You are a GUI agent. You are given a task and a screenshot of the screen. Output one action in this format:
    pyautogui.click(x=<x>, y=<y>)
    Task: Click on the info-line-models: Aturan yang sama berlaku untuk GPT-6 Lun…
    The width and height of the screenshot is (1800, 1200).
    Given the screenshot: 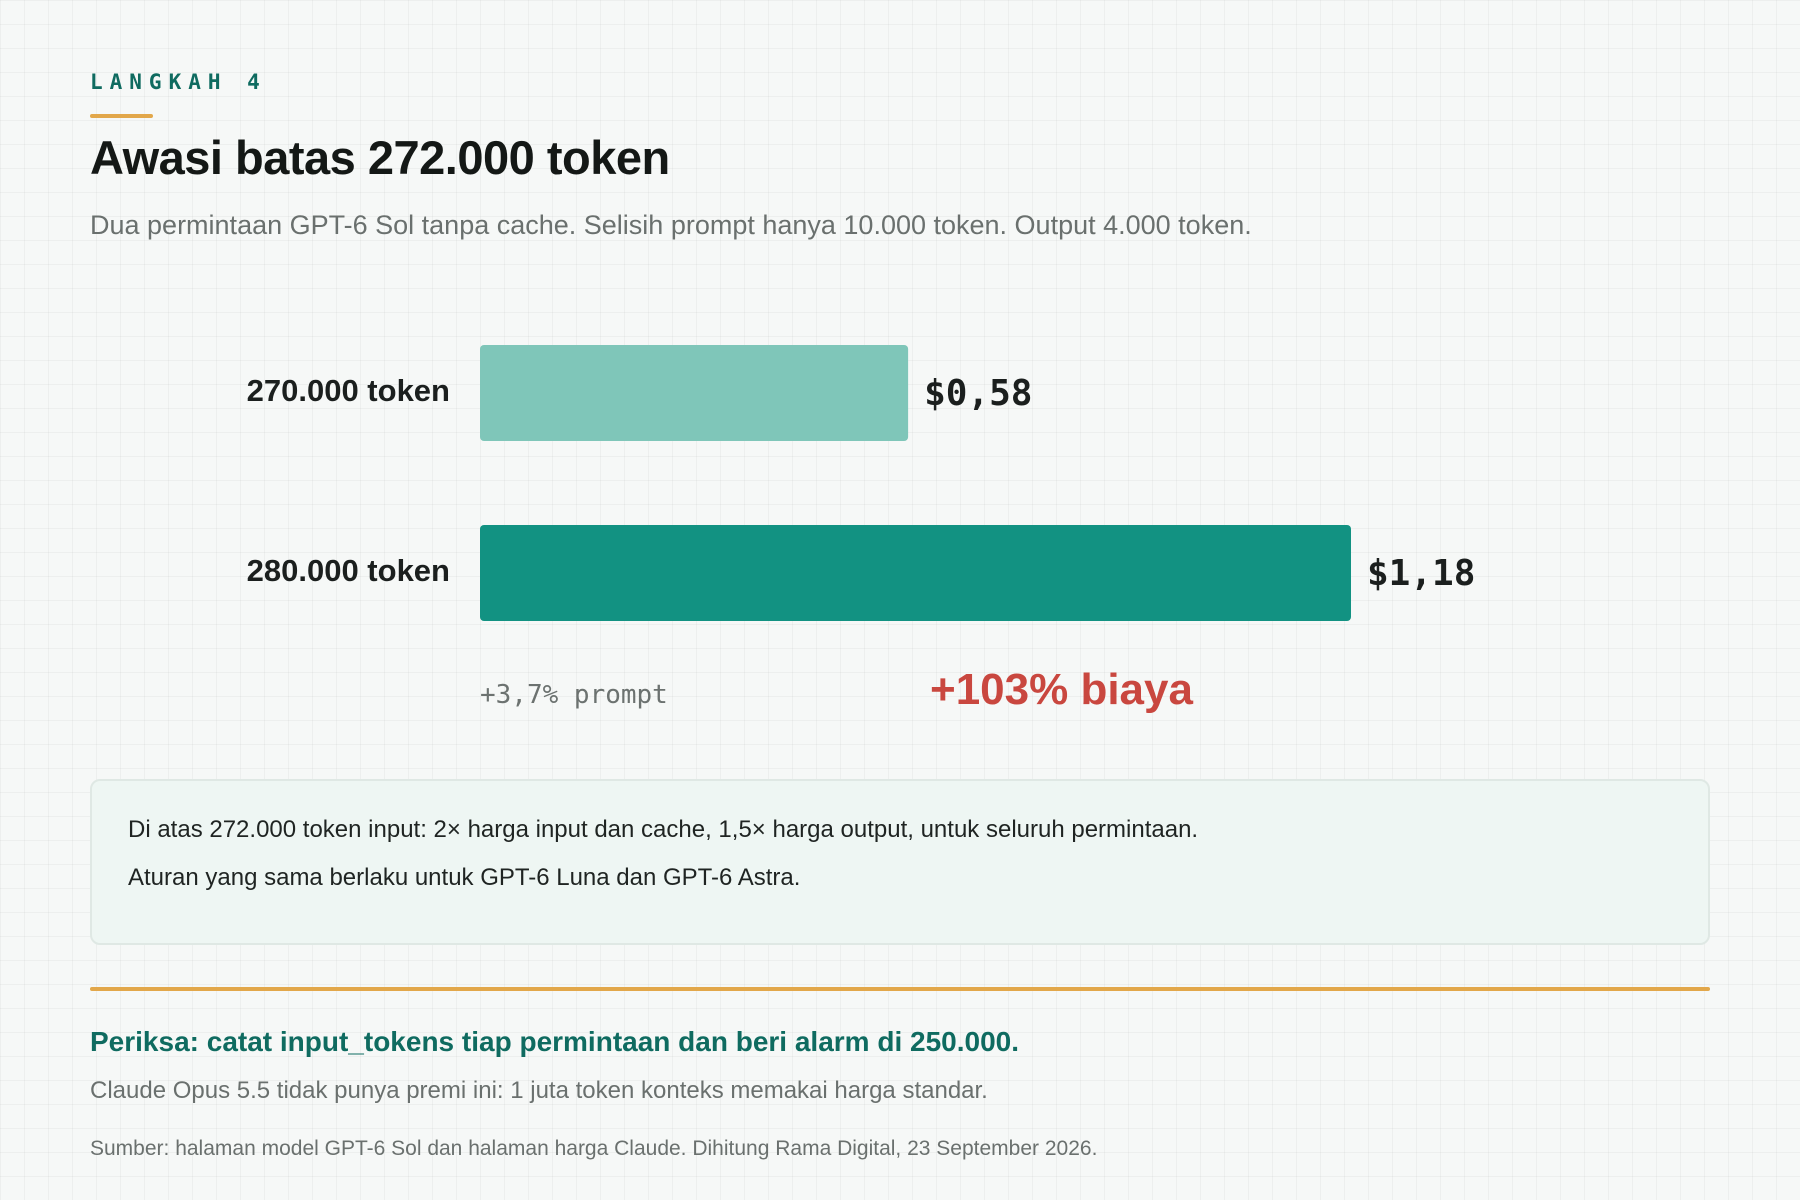 What is the action you would take?
    pyautogui.click(x=464, y=877)
    